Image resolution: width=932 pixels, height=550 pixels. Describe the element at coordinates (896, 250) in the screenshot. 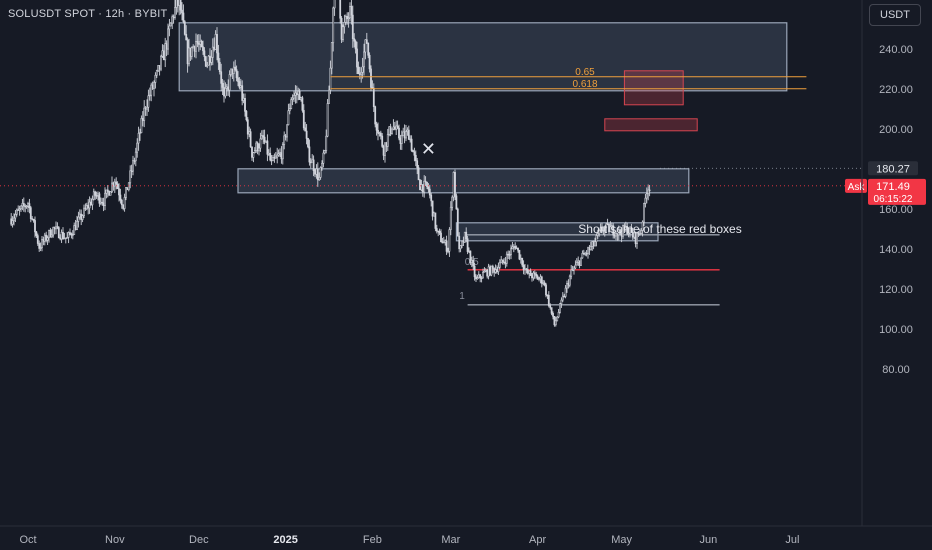

I see `y-tick-label: 140.00` at that location.